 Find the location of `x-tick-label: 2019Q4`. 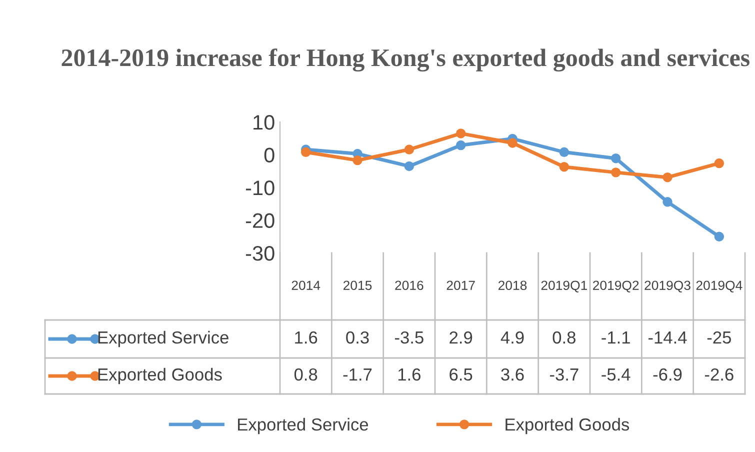

x-tick-label: 2019Q4 is located at coordinates (719, 286).